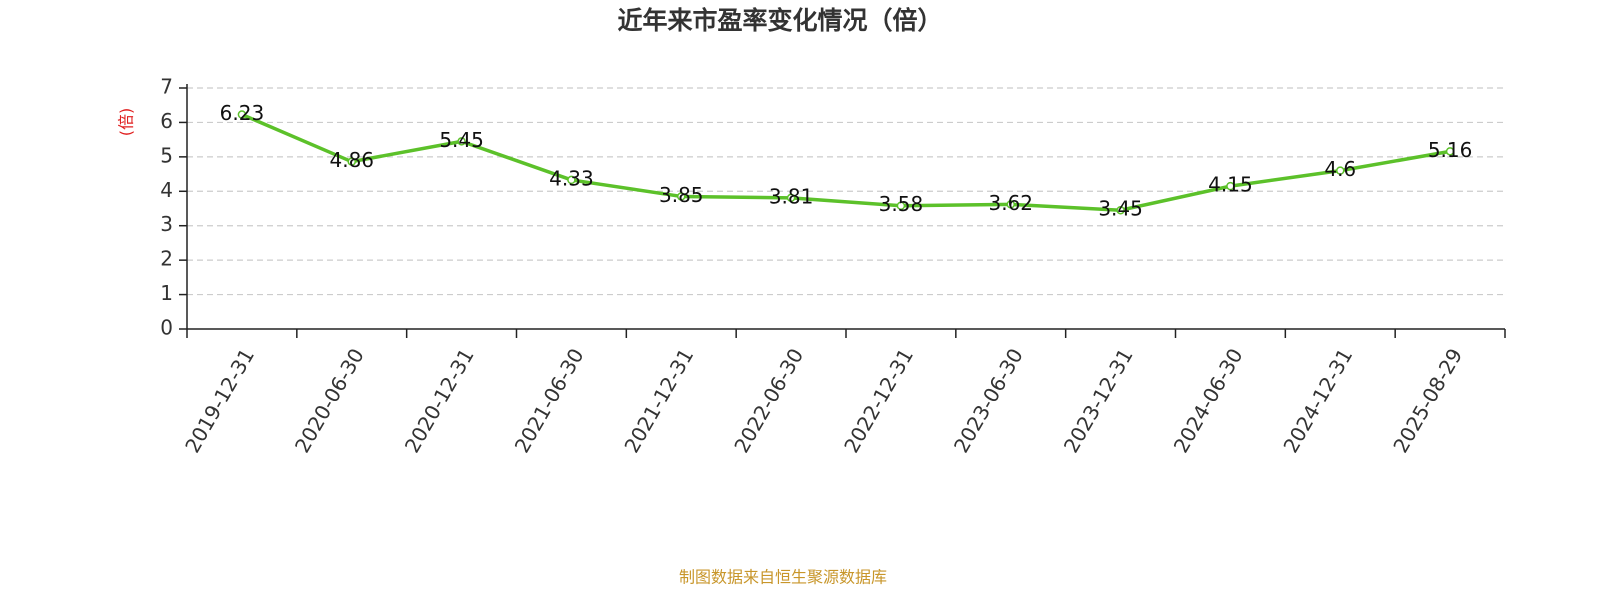  I want to click on y-tick-label: 1, so click(166, 293).